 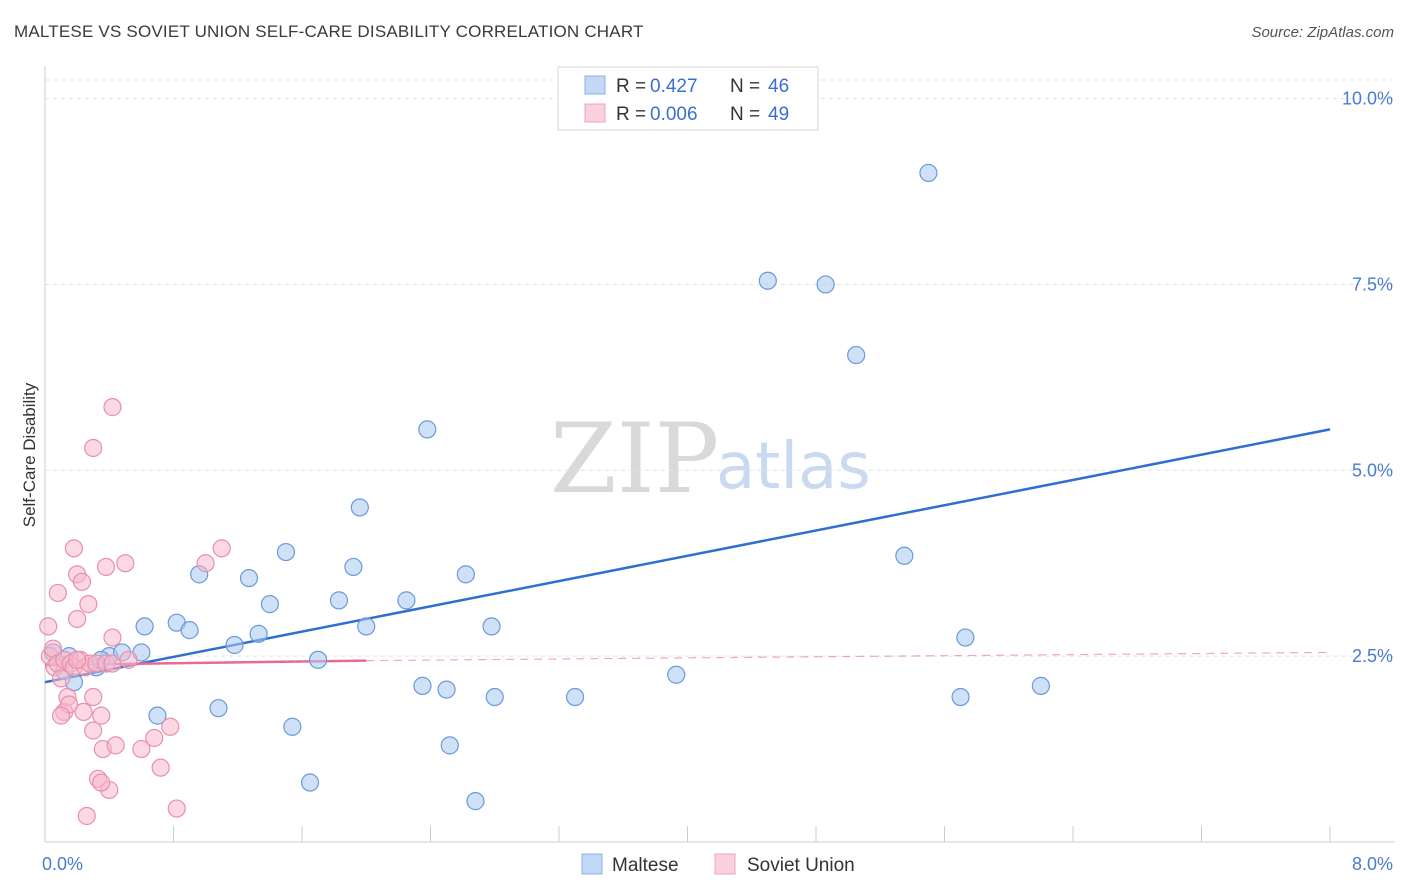 What do you see at coordinates (1372, 864) in the screenshot?
I see `x-tick-label: 8.0%` at bounding box center [1372, 864].